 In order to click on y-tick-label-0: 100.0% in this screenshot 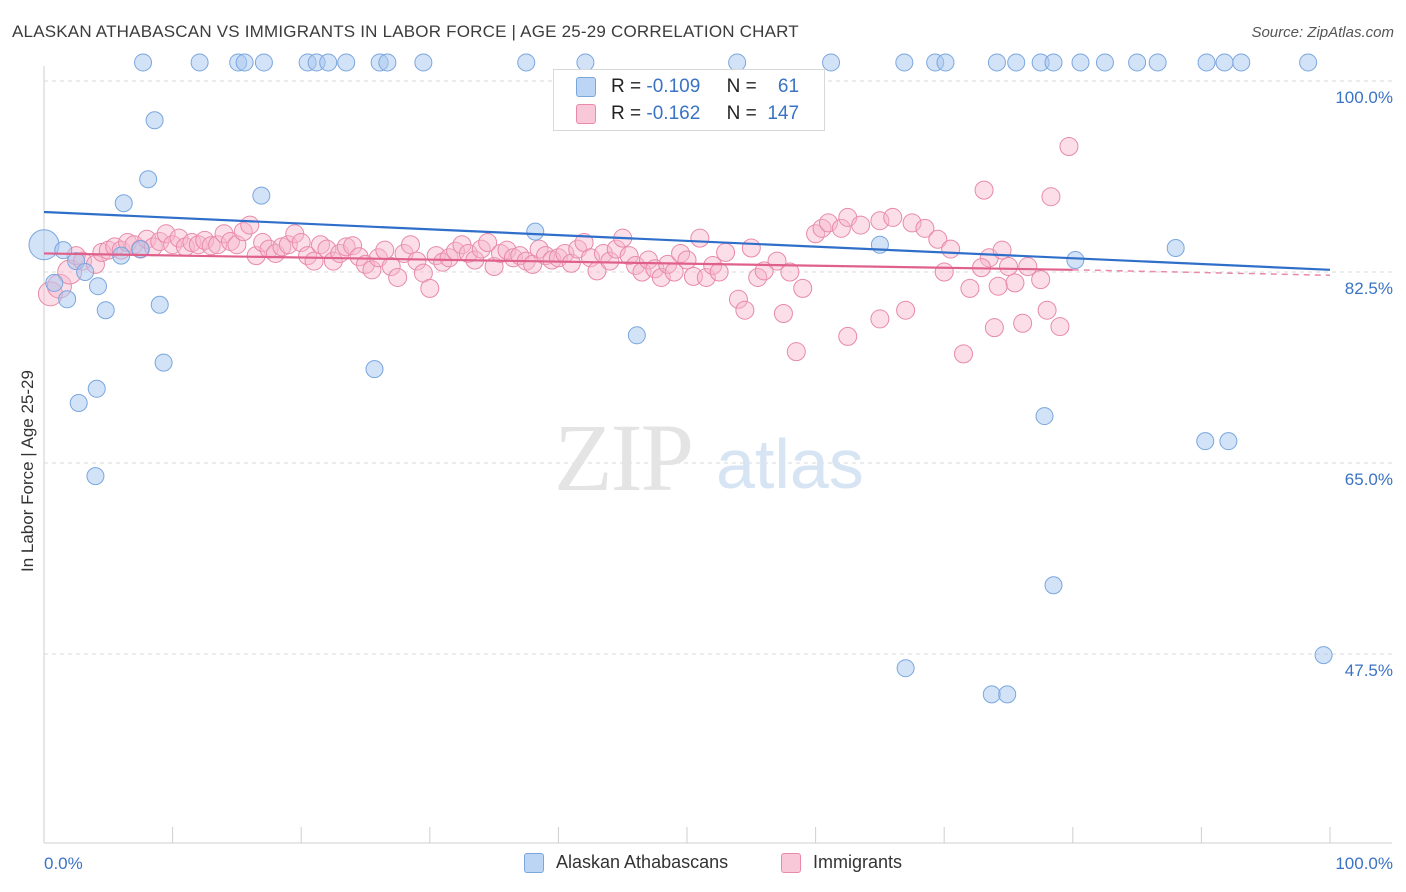, I will do `click(1364, 97)`.